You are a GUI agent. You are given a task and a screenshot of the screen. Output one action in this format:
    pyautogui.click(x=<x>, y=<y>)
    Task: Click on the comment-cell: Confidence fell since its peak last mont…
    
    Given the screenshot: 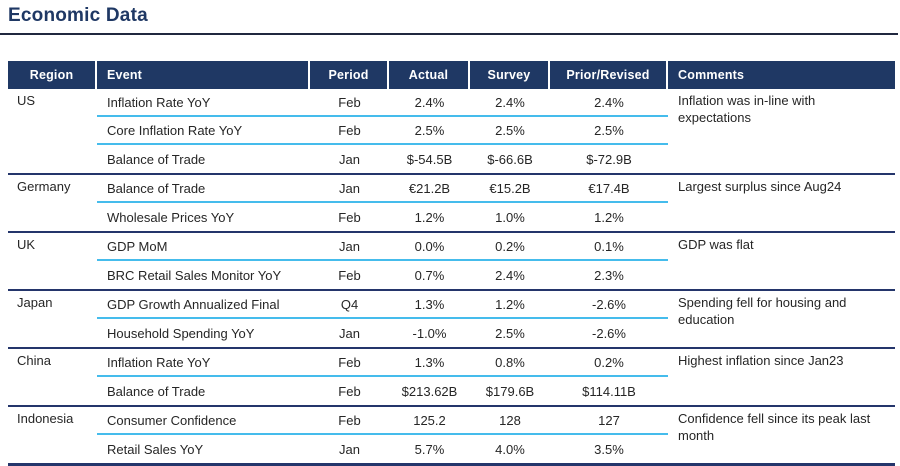 What is the action you would take?
    pyautogui.click(x=774, y=427)
    